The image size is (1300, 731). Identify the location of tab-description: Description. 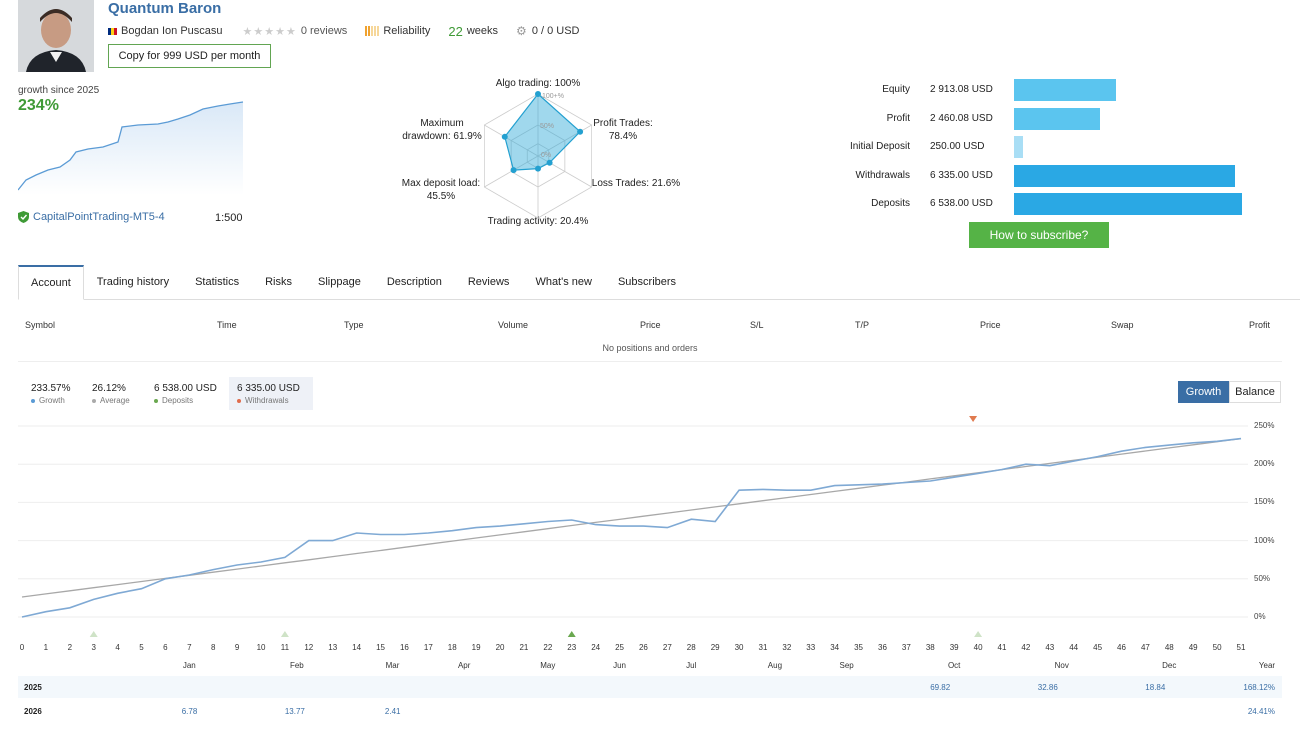
(414, 282).